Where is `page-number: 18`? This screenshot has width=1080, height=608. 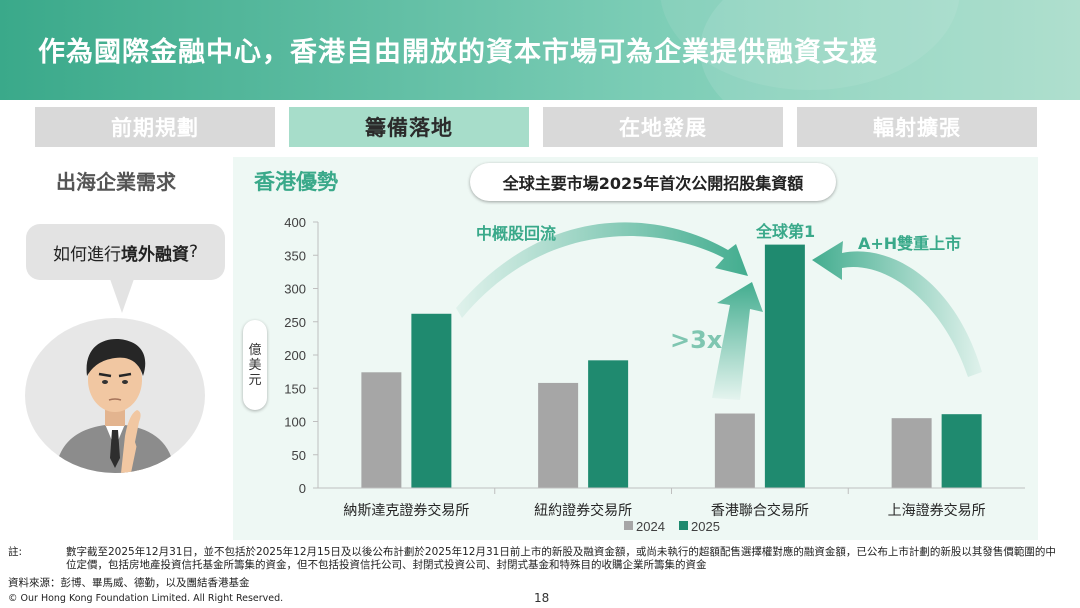
page-number: 18 is located at coordinates (542, 598).